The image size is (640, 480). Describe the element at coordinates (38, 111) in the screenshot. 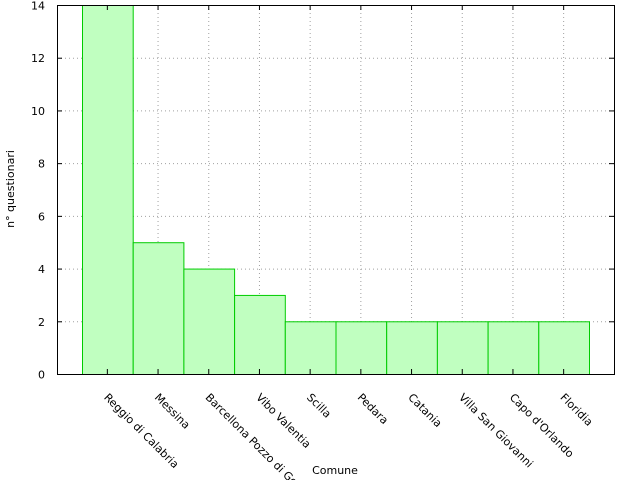

I see `y-tick-label: 10` at that location.